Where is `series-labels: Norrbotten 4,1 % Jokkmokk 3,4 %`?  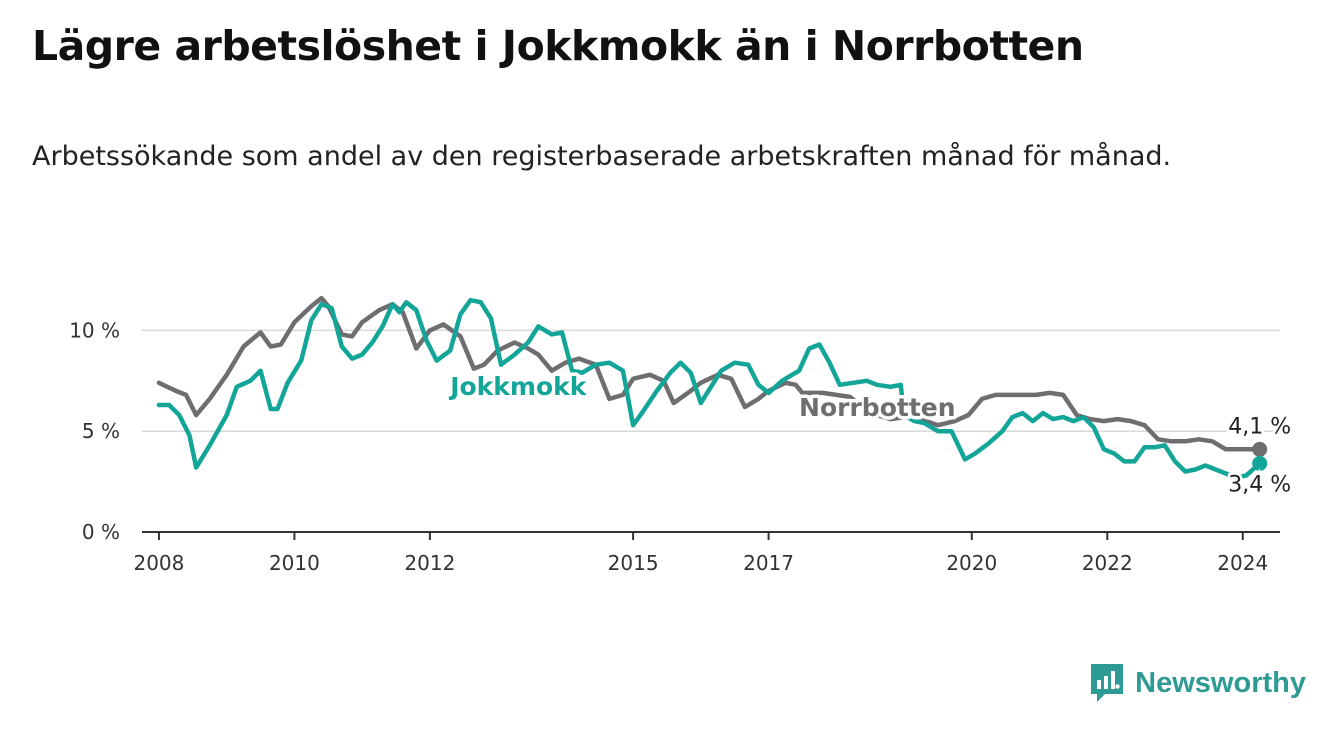
series-labels: Norrbotten 4,1 % Jokkmokk 3,4 % is located at coordinates (869, 434).